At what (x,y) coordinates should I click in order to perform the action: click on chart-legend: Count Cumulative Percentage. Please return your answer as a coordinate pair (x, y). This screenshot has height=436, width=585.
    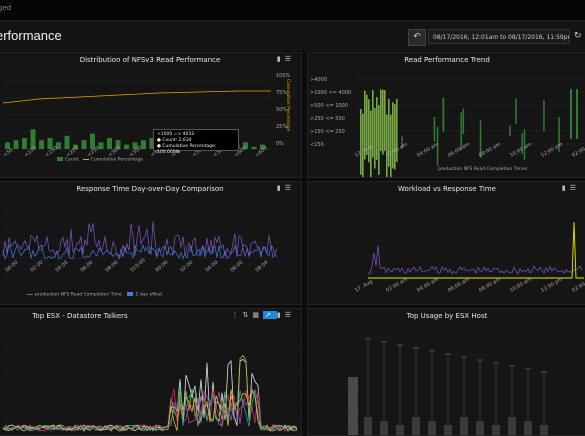
    Looking at the image, I should click on (100, 160).